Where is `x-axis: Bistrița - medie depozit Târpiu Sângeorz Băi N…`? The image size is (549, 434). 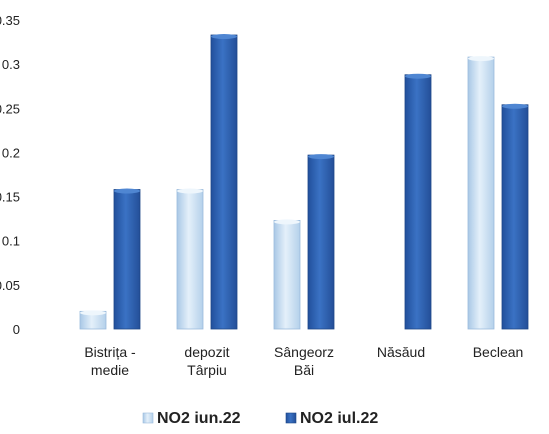 x-axis: Bistrița - medie depozit Târpiu Sângeorz Băi N… is located at coordinates (303, 361).